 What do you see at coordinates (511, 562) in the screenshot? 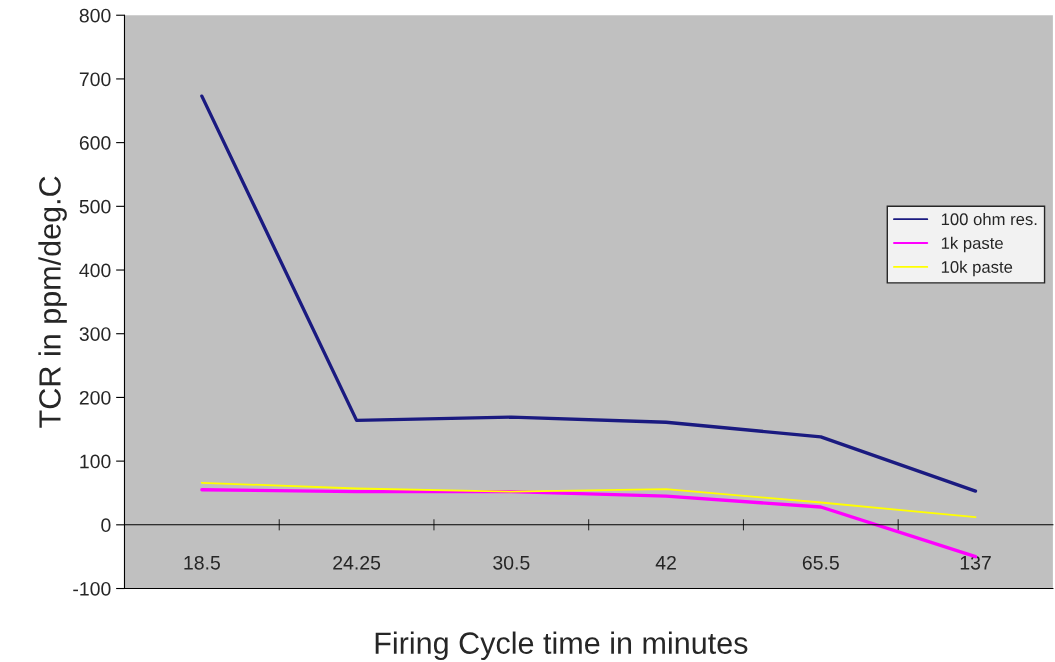
I see `x-tick-label: 30.5` at bounding box center [511, 562].